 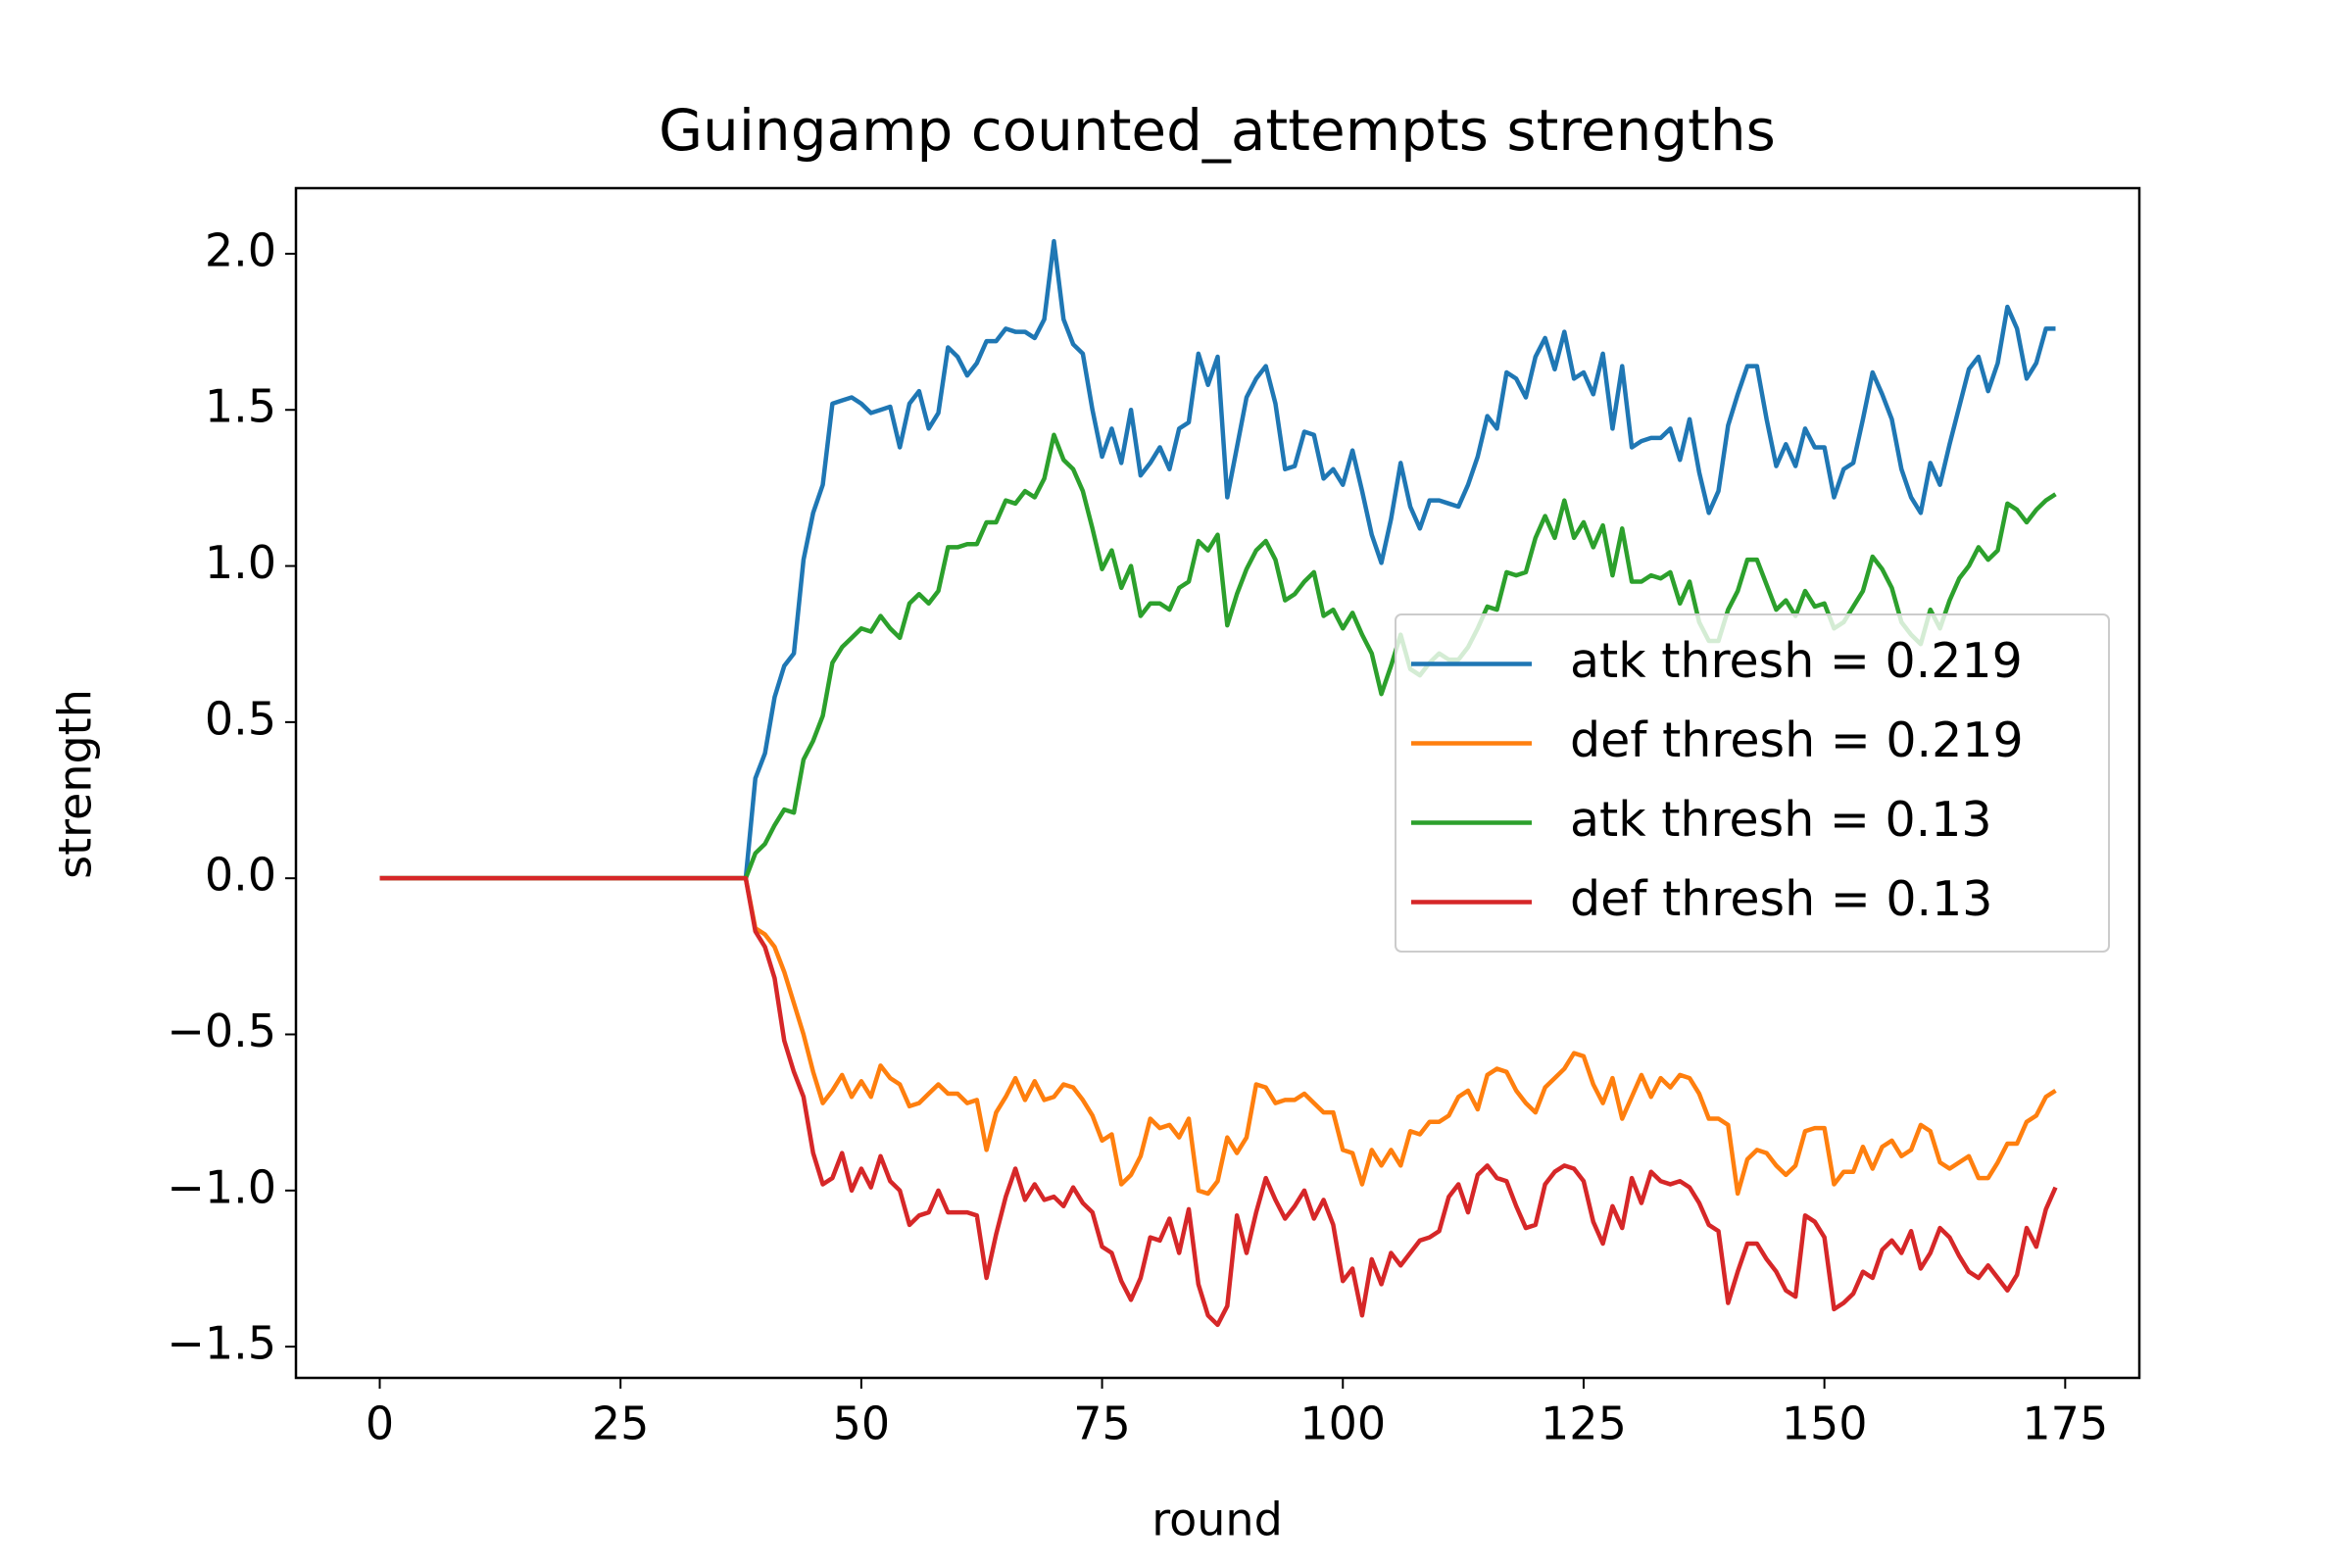 I want to click on legend-label: def thresh = 0.219, so click(x=1797, y=740).